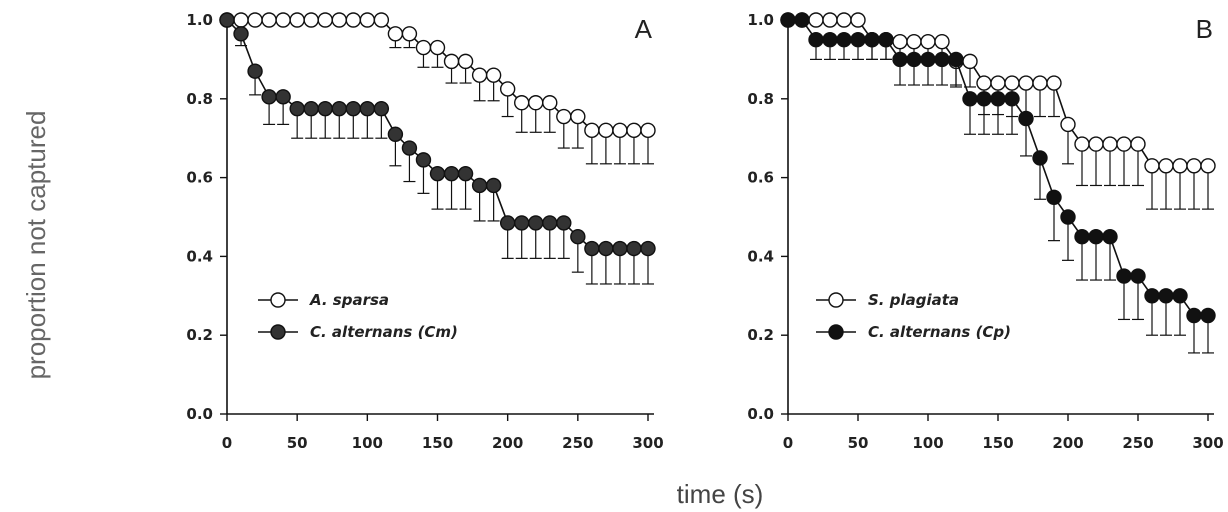  I want to click on x-tick-label: 50, so click(297, 443).